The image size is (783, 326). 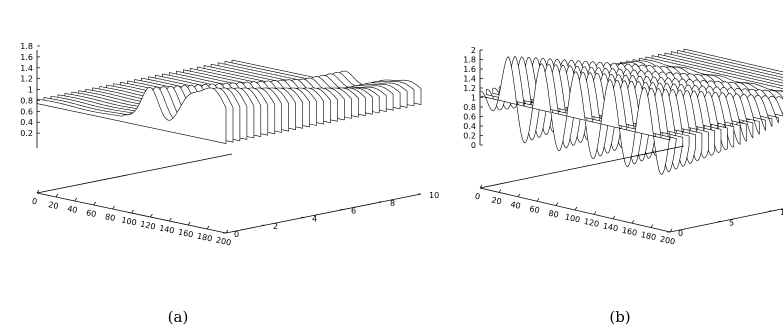 I want to click on caption-a: (a), so click(x=178, y=317).